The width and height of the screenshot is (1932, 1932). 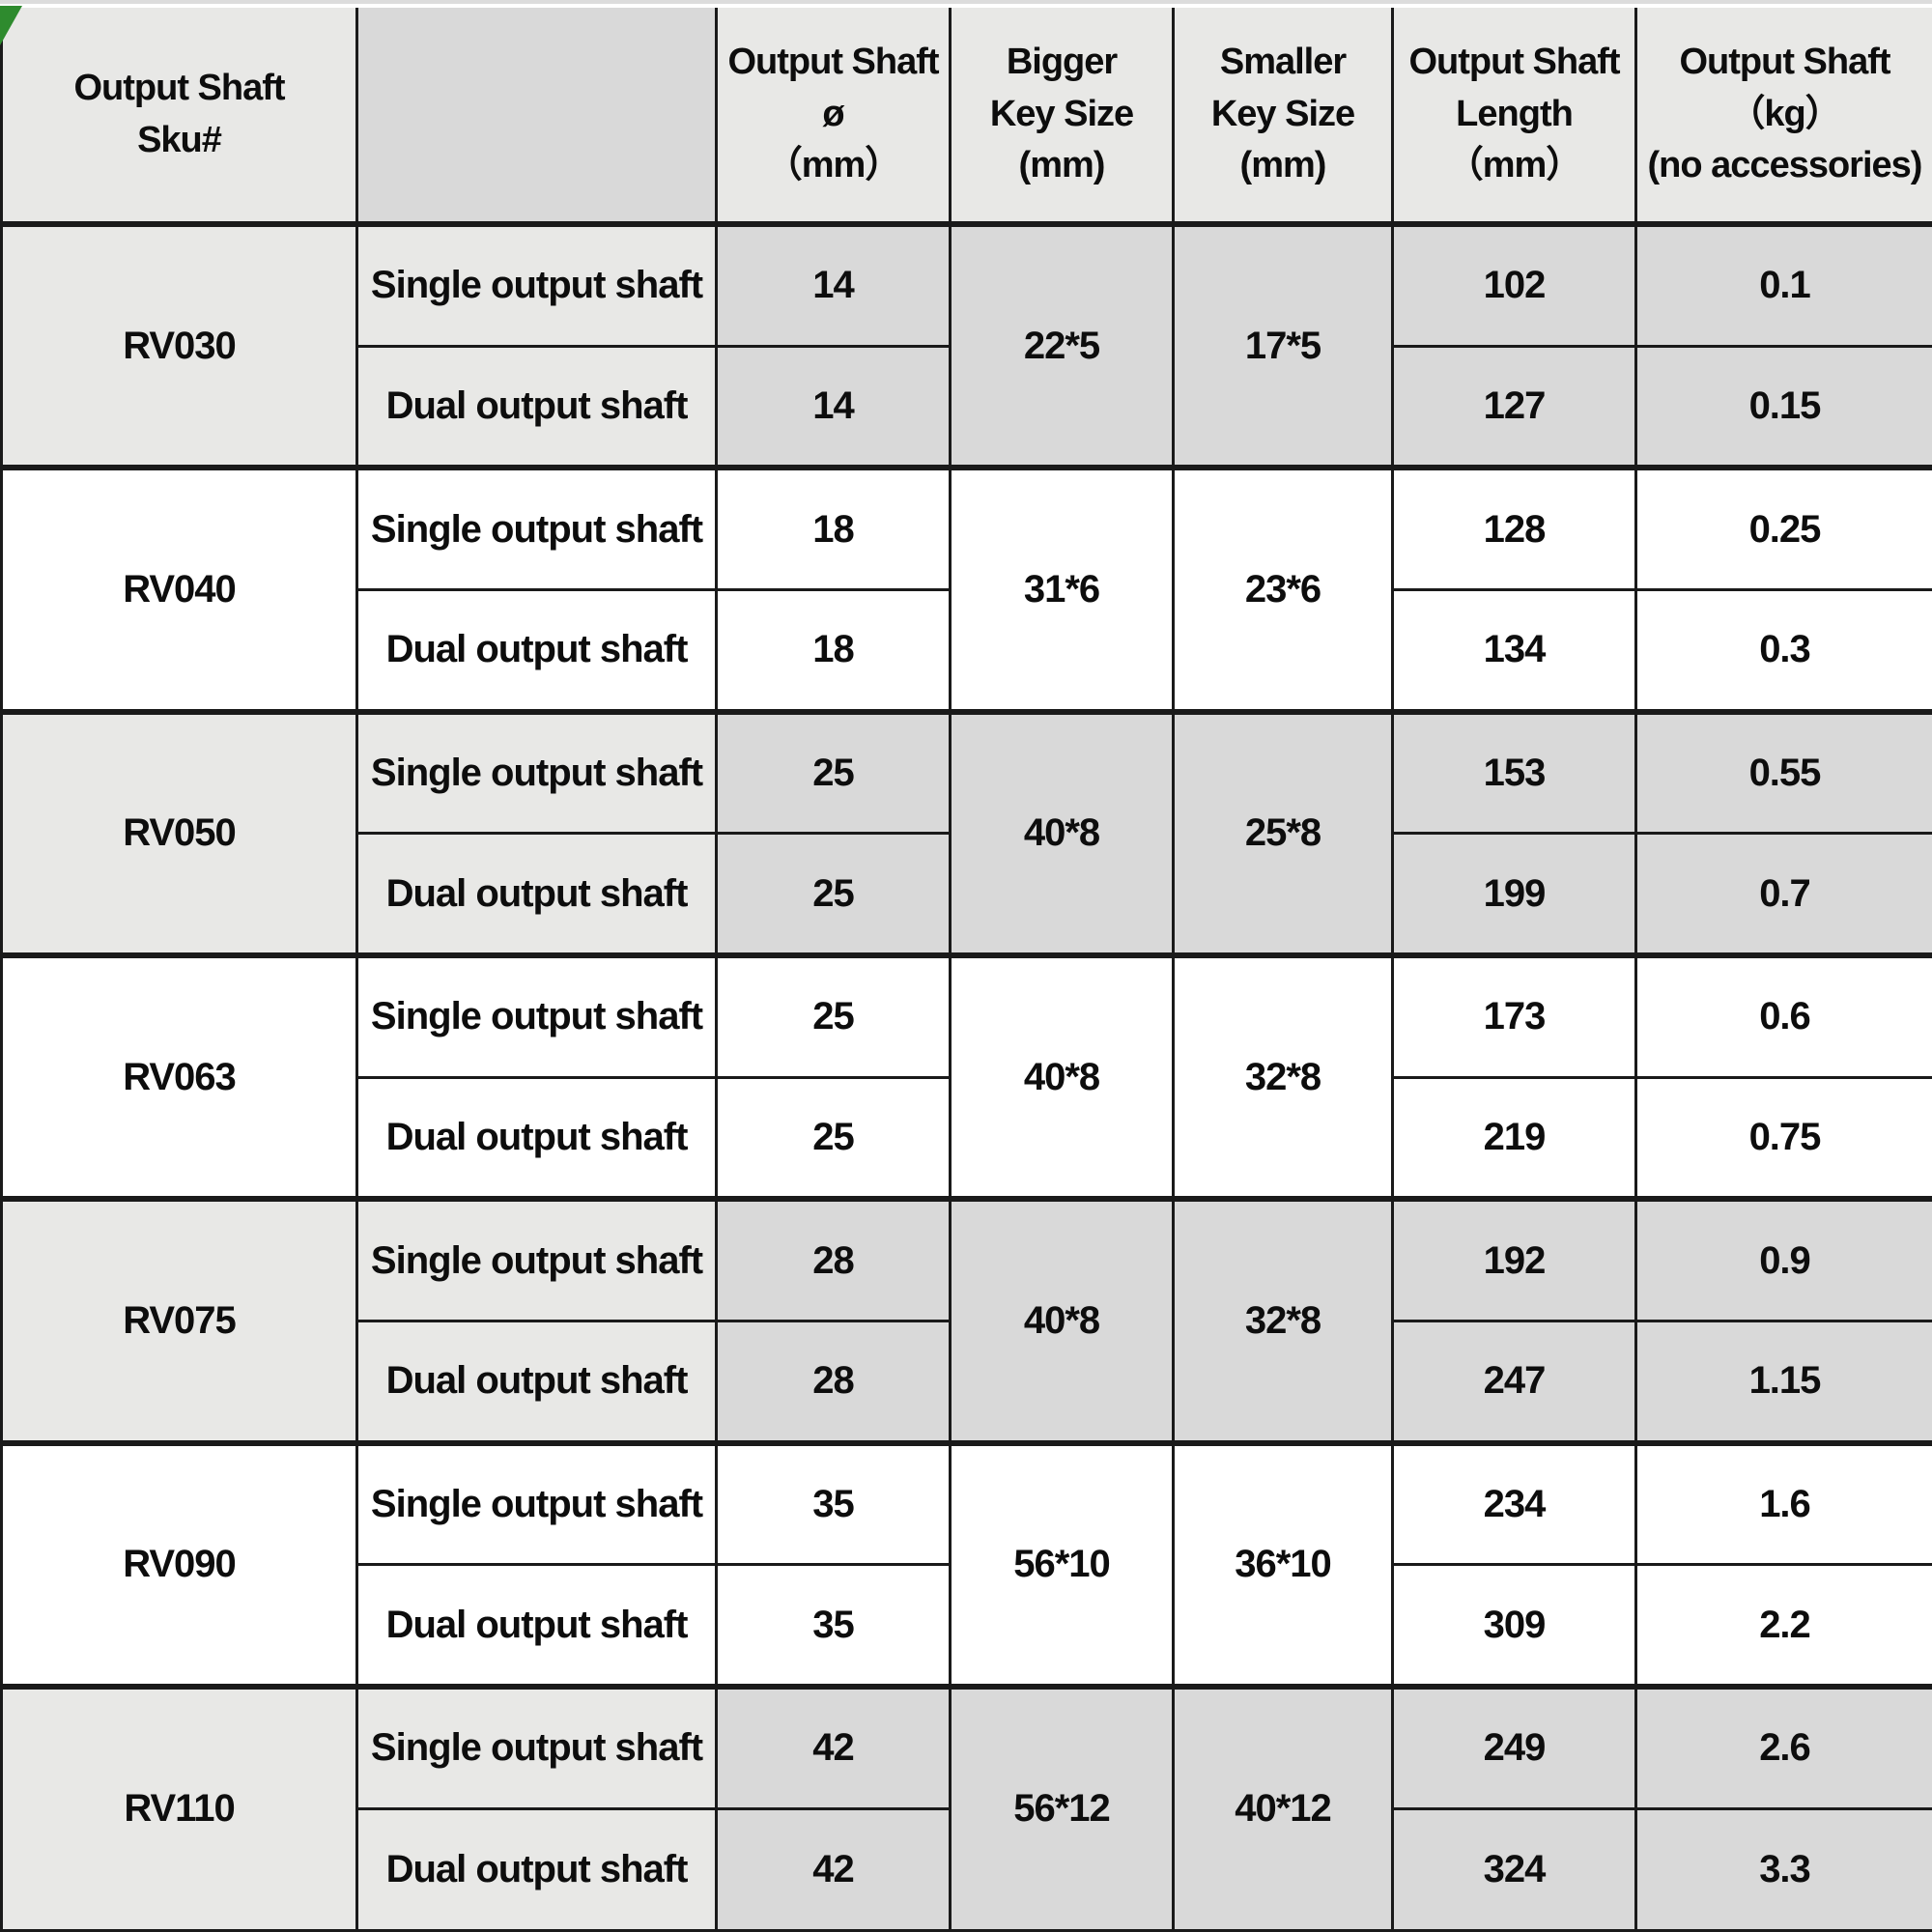 I want to click on weight-cell: 0.75, so click(x=1783, y=1138).